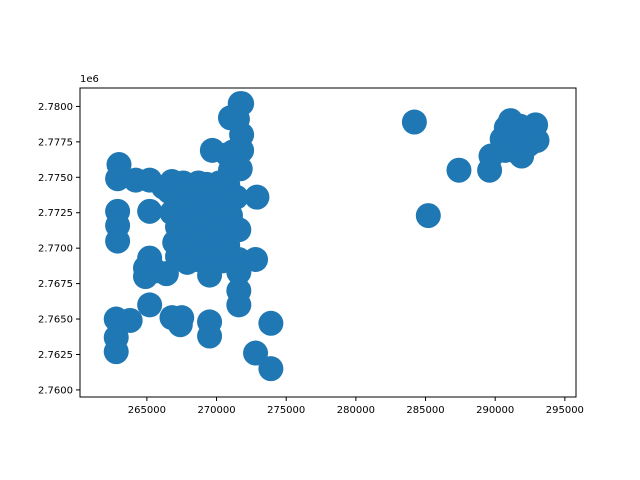  I want to click on y-tick-label-6: 2.7750, so click(55, 178).